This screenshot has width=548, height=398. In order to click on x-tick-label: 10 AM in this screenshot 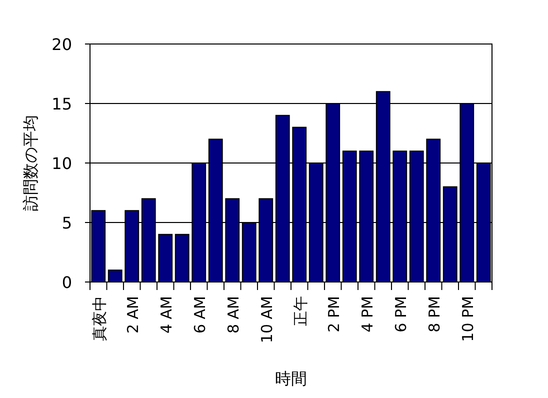, I will do `click(267, 320)`.